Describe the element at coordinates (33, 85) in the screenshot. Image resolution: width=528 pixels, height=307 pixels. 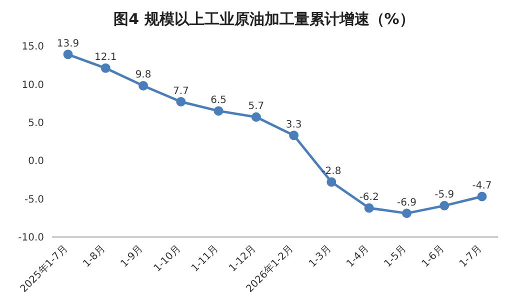
I see `y-tick-label: 10.0` at that location.